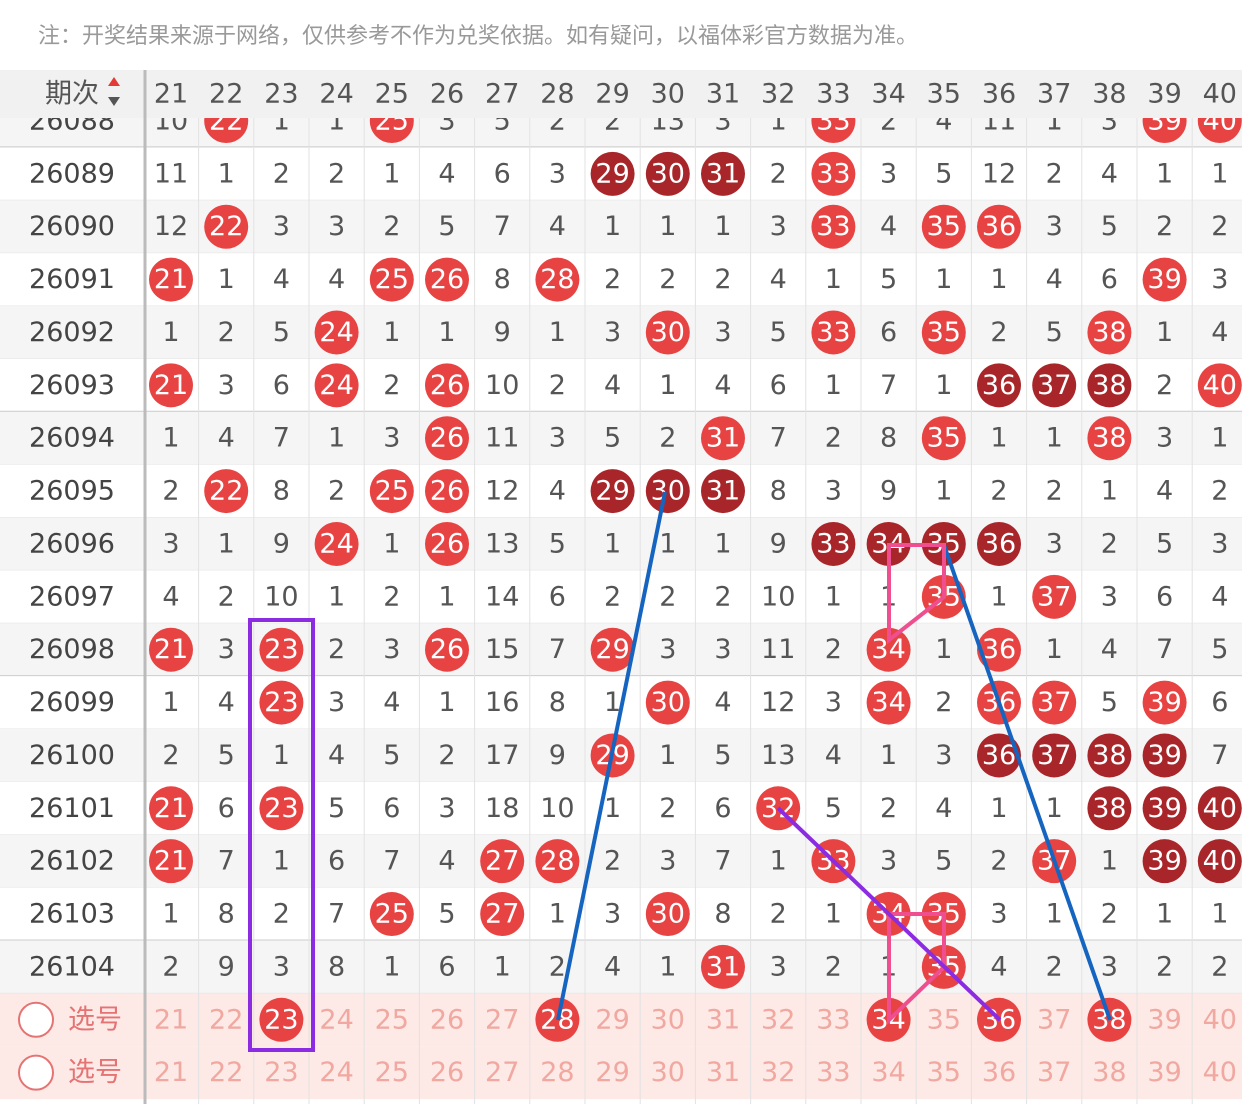 This screenshot has height=1104, width=1242. What do you see at coordinates (1109, 1072) in the screenshot?
I see `select-number: 38` at bounding box center [1109, 1072].